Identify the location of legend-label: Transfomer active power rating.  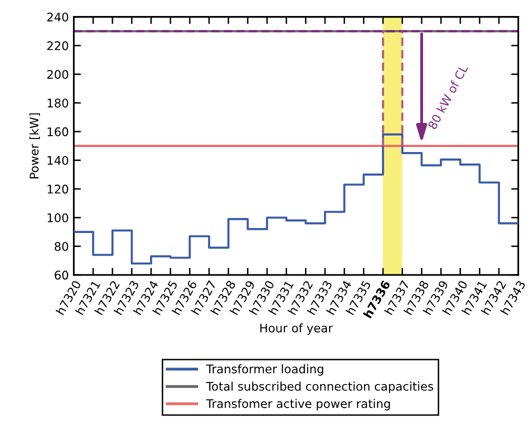
(298, 404).